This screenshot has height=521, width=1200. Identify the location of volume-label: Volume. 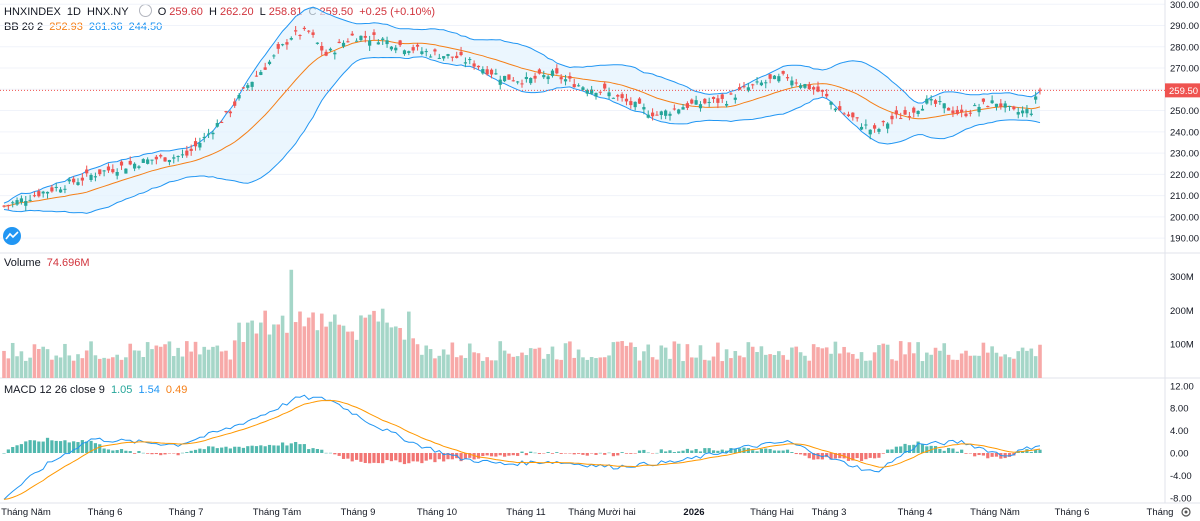
(22, 263).